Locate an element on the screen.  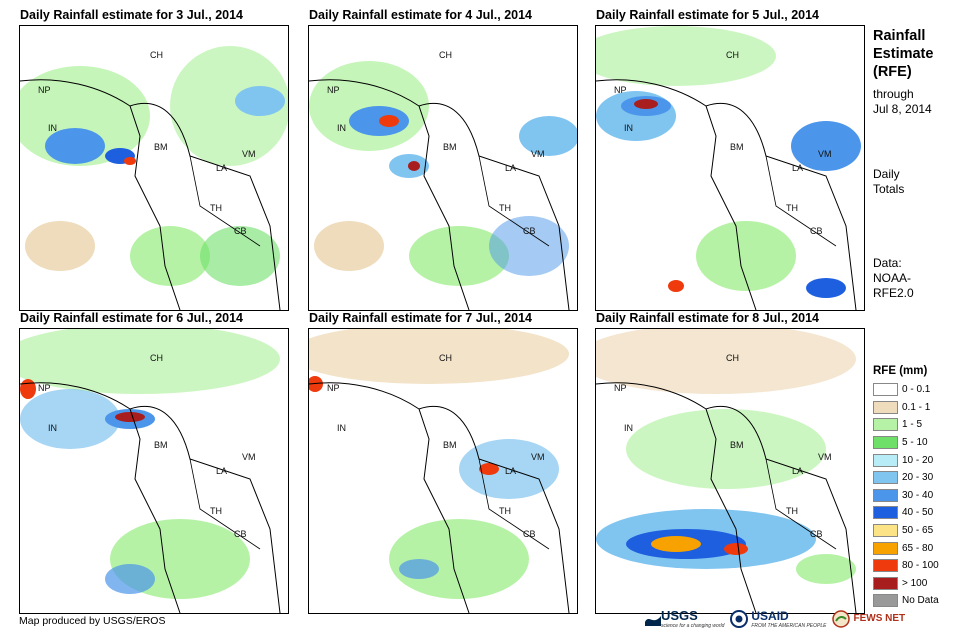
legend-item: 40 - 50 is located at coordinates (906, 513).